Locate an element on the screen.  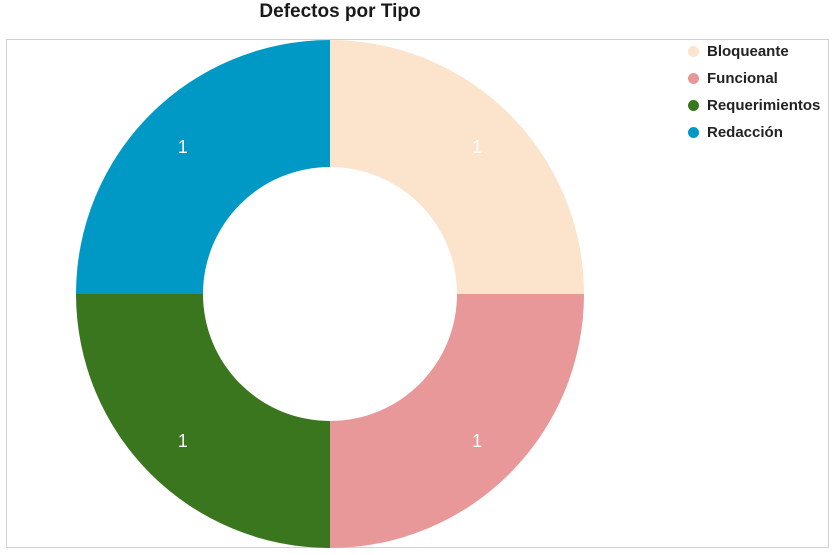
legend-label: Funcional is located at coordinates (742, 78).